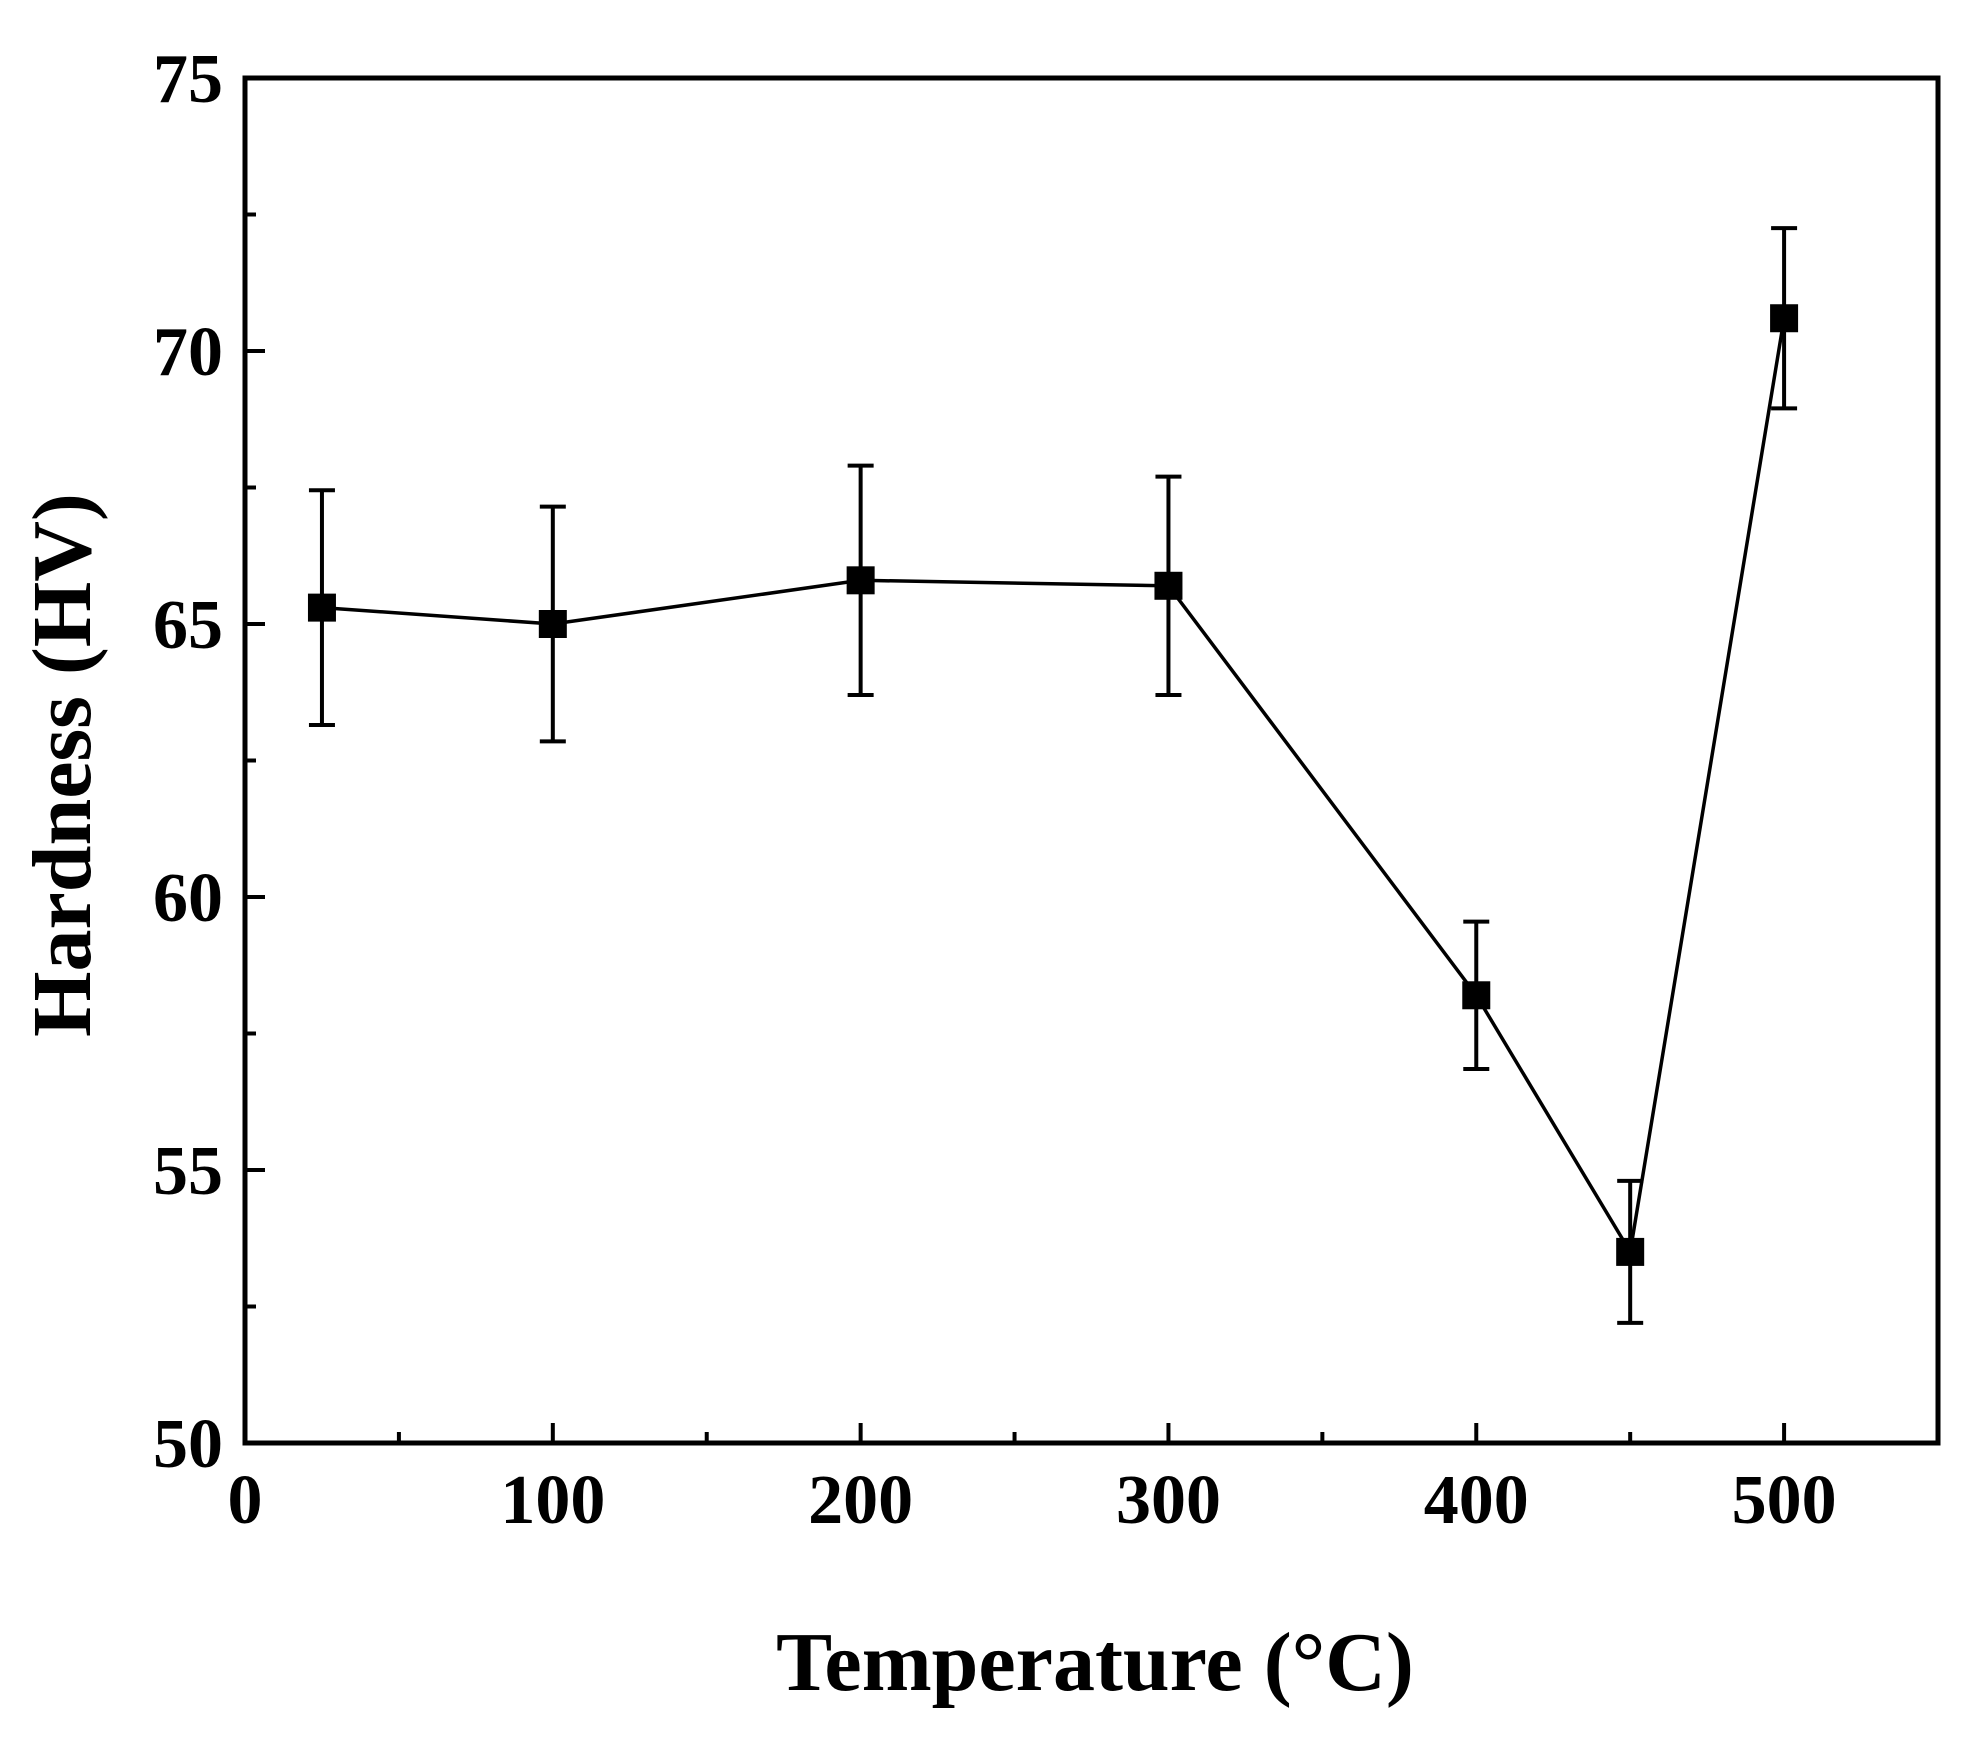 This screenshot has width=1968, height=1742. Describe the element at coordinates (552, 1500) in the screenshot. I see `x-tick-label: 100` at that location.